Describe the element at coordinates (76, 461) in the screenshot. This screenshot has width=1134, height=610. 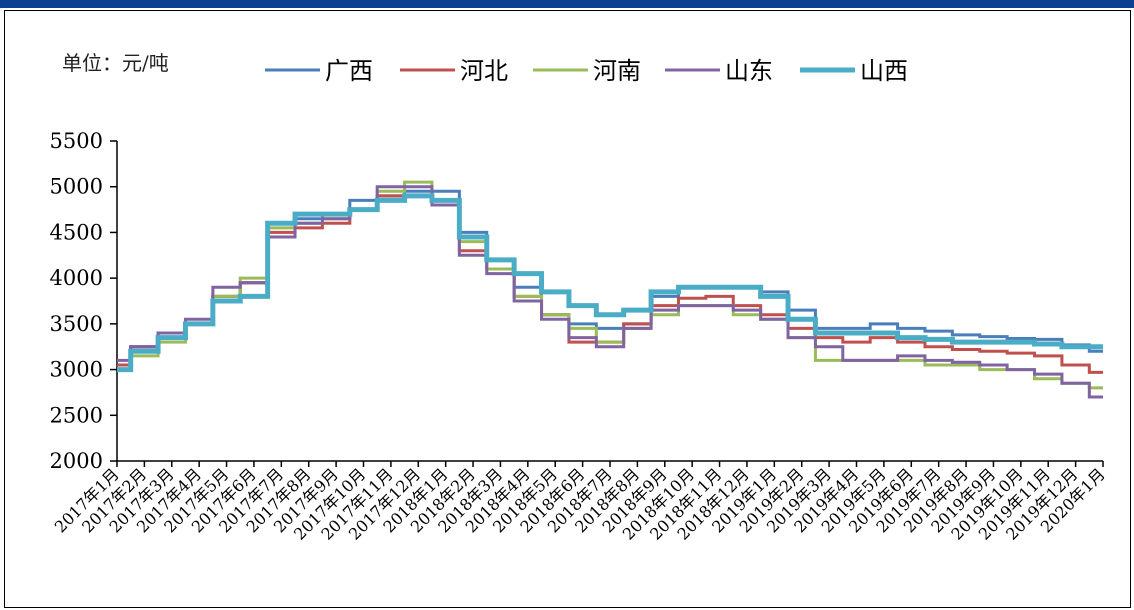
I see `y-tick-label: 2000` at that location.